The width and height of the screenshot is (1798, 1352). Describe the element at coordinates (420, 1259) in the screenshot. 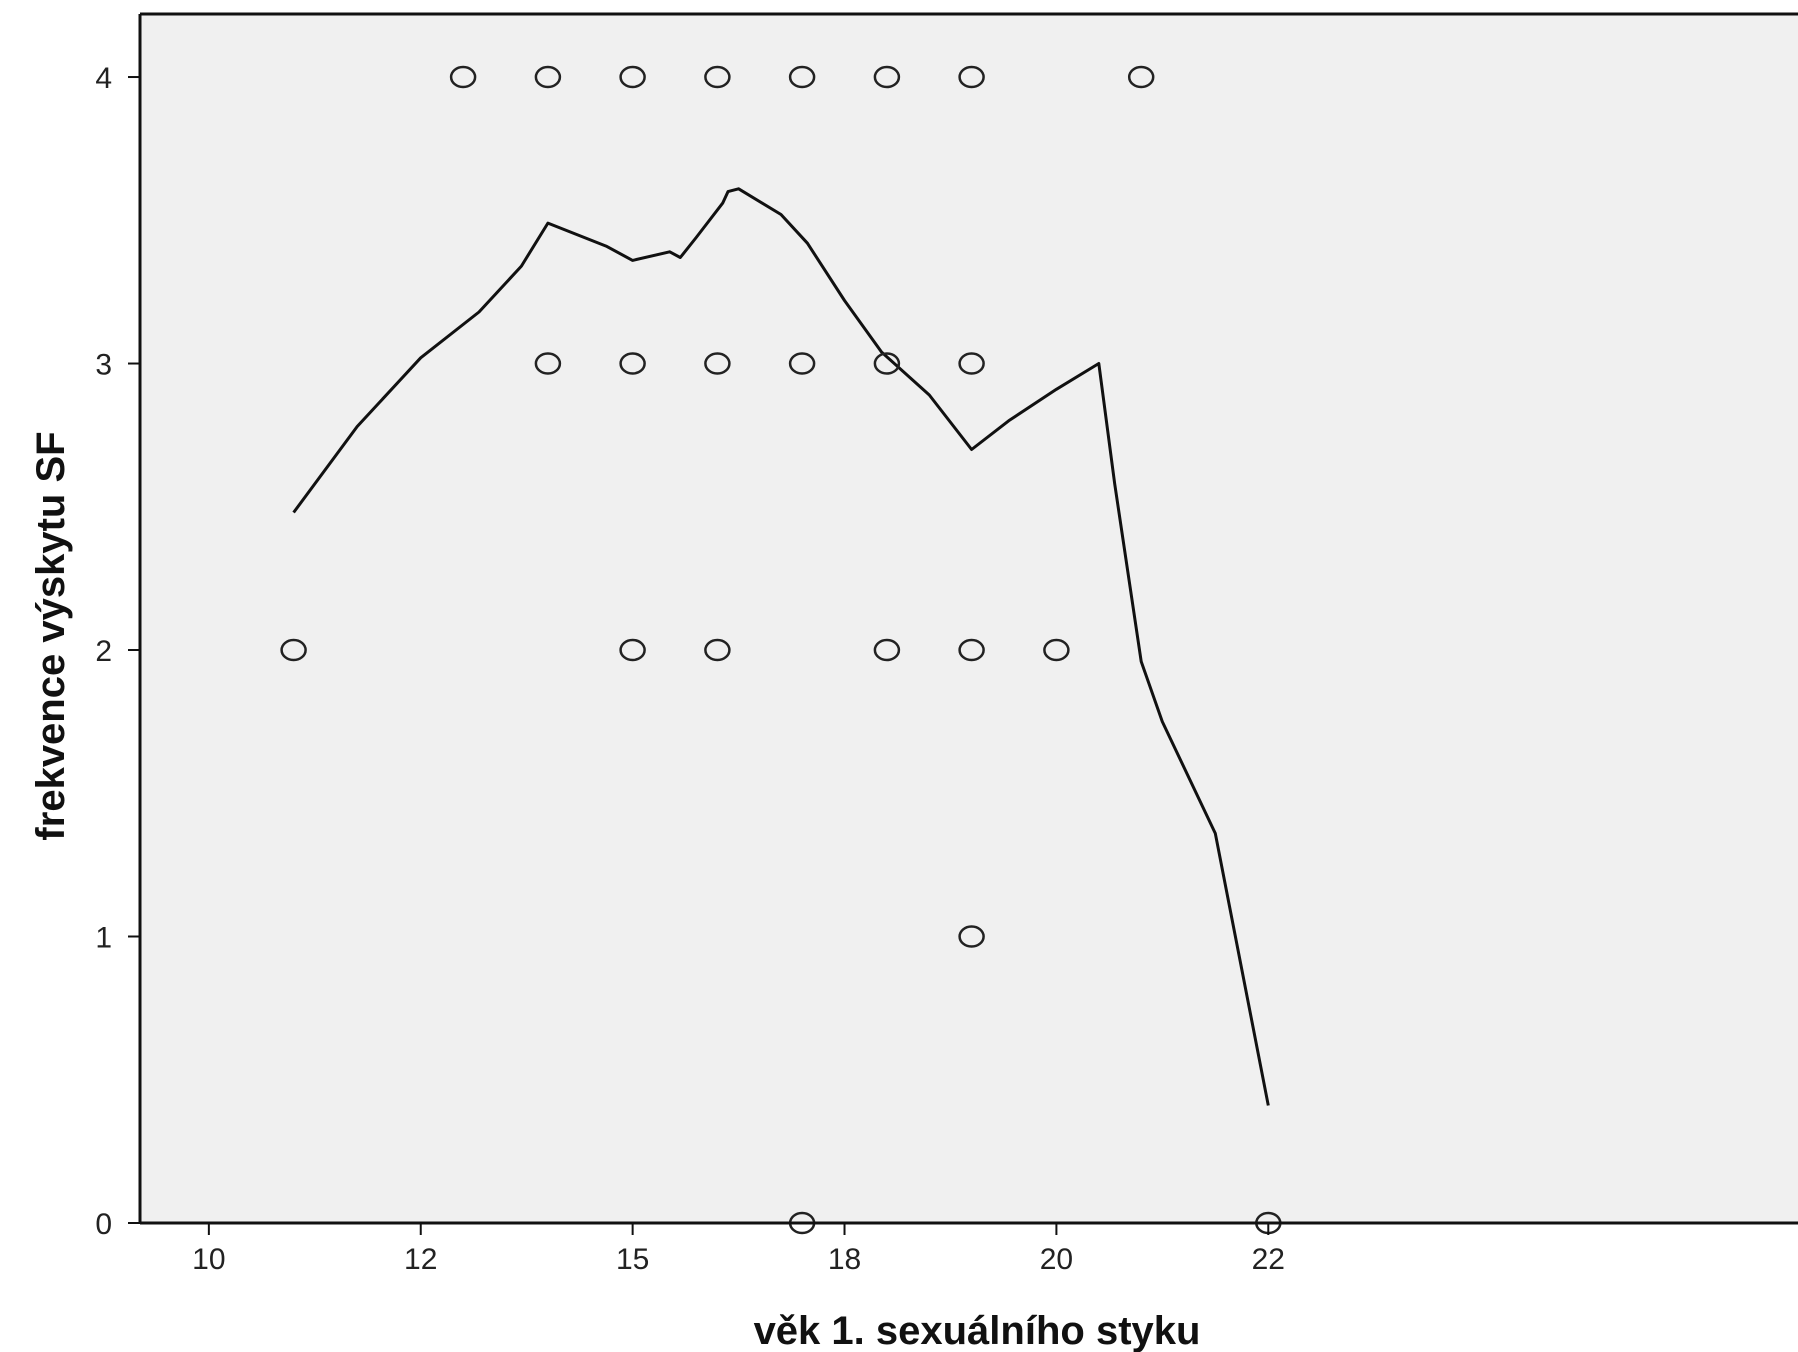

I see `x-tick-label: 12` at that location.